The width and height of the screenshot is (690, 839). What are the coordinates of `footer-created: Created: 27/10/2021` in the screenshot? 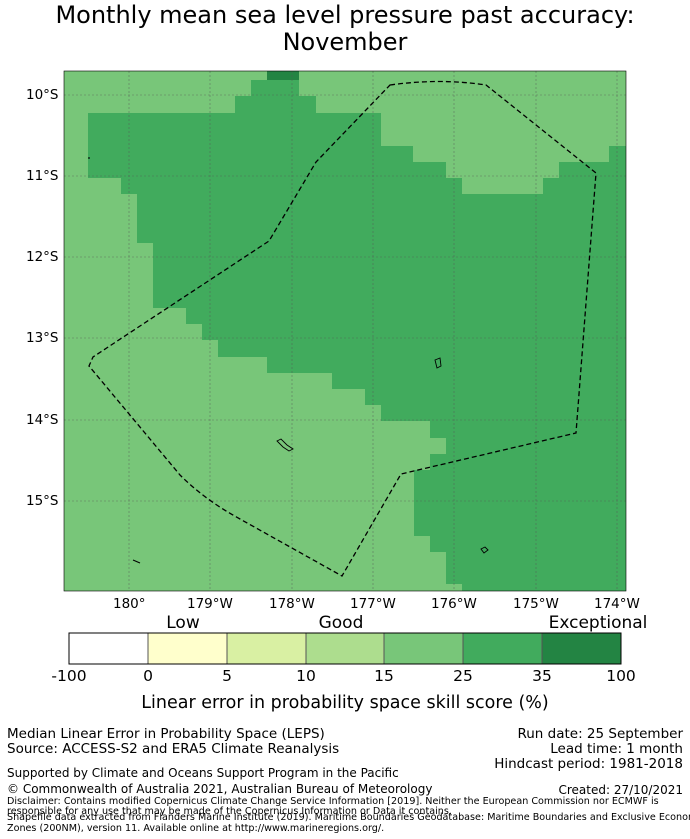 It's located at (620, 790).